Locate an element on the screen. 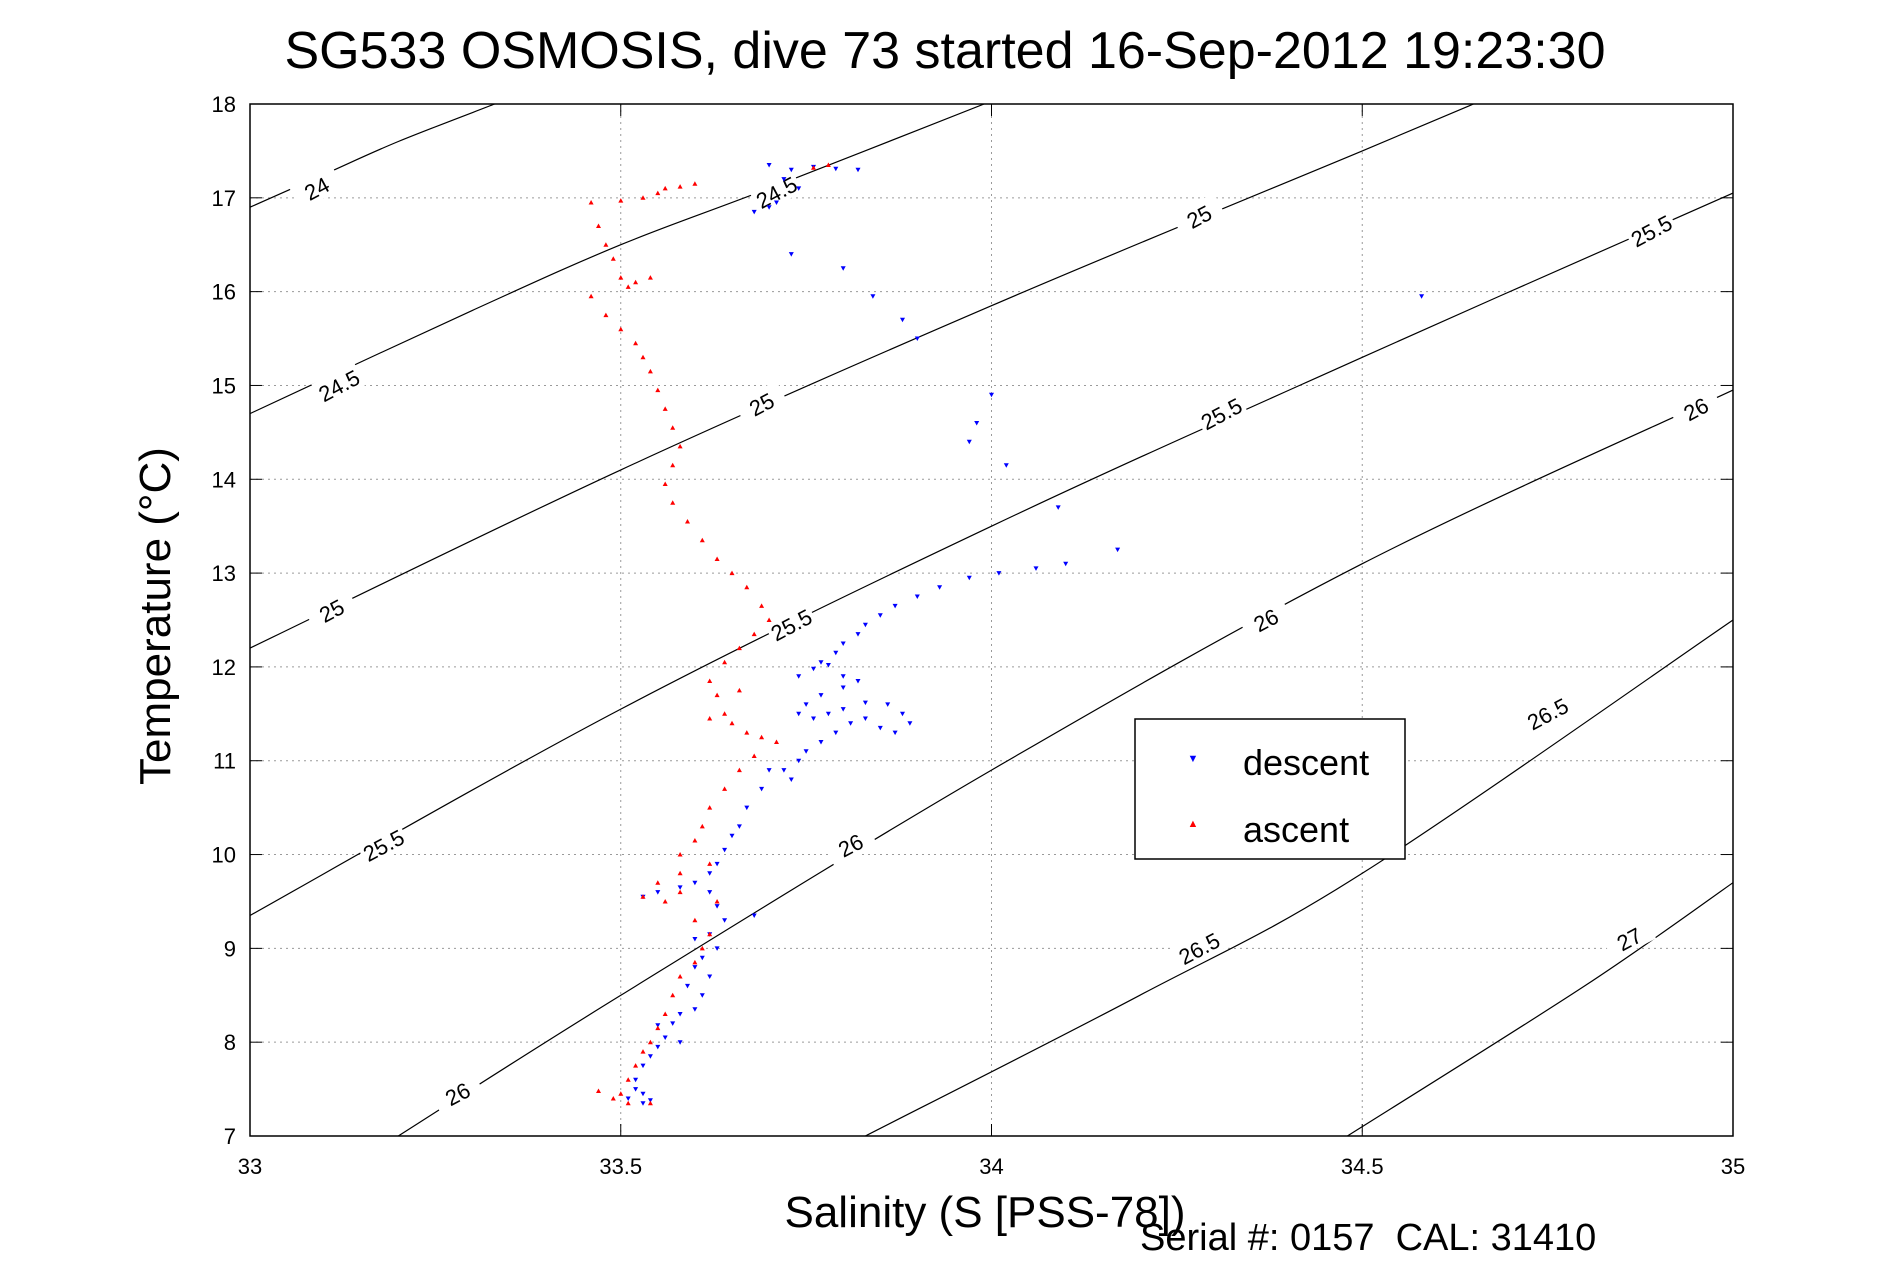 The height and width of the screenshot is (1267, 1891). x-tick-label: 34.5 is located at coordinates (1362, 1166).